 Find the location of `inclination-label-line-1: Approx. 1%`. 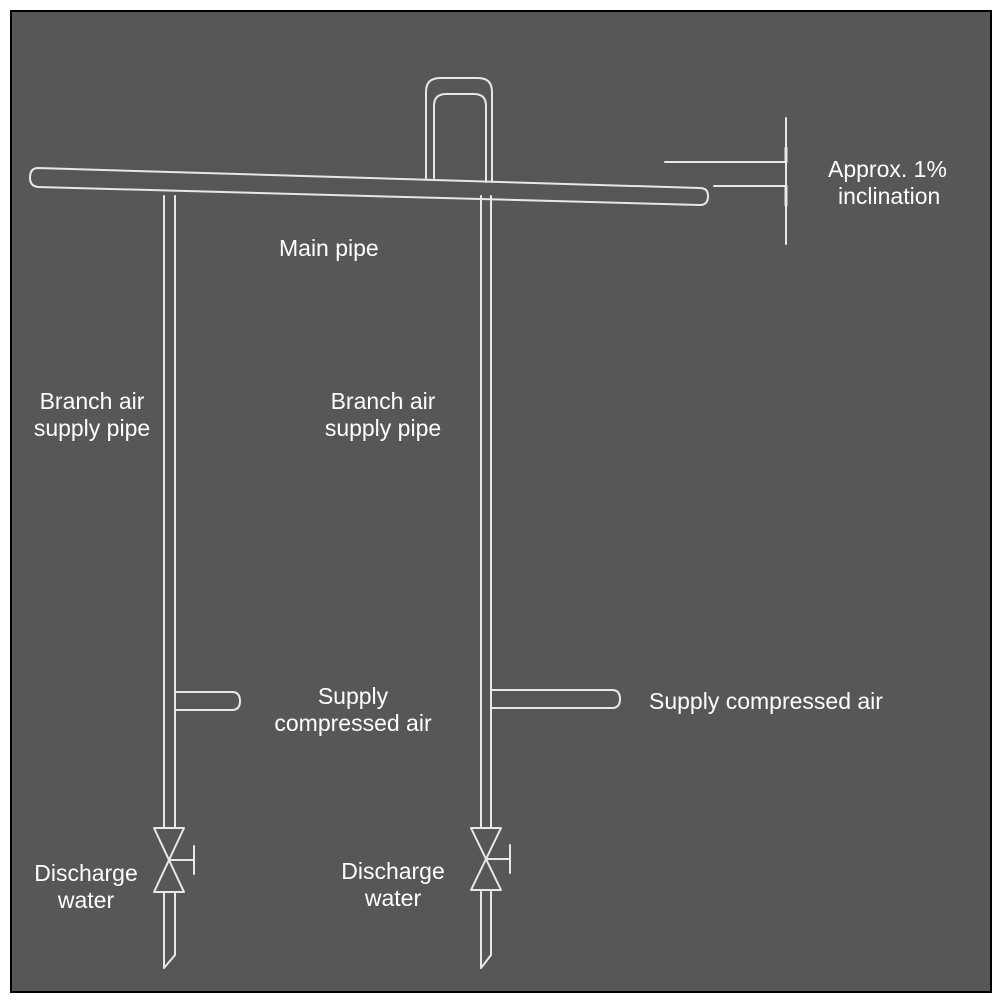

inclination-label-line-1: Approx. 1% is located at coordinates (887, 169).